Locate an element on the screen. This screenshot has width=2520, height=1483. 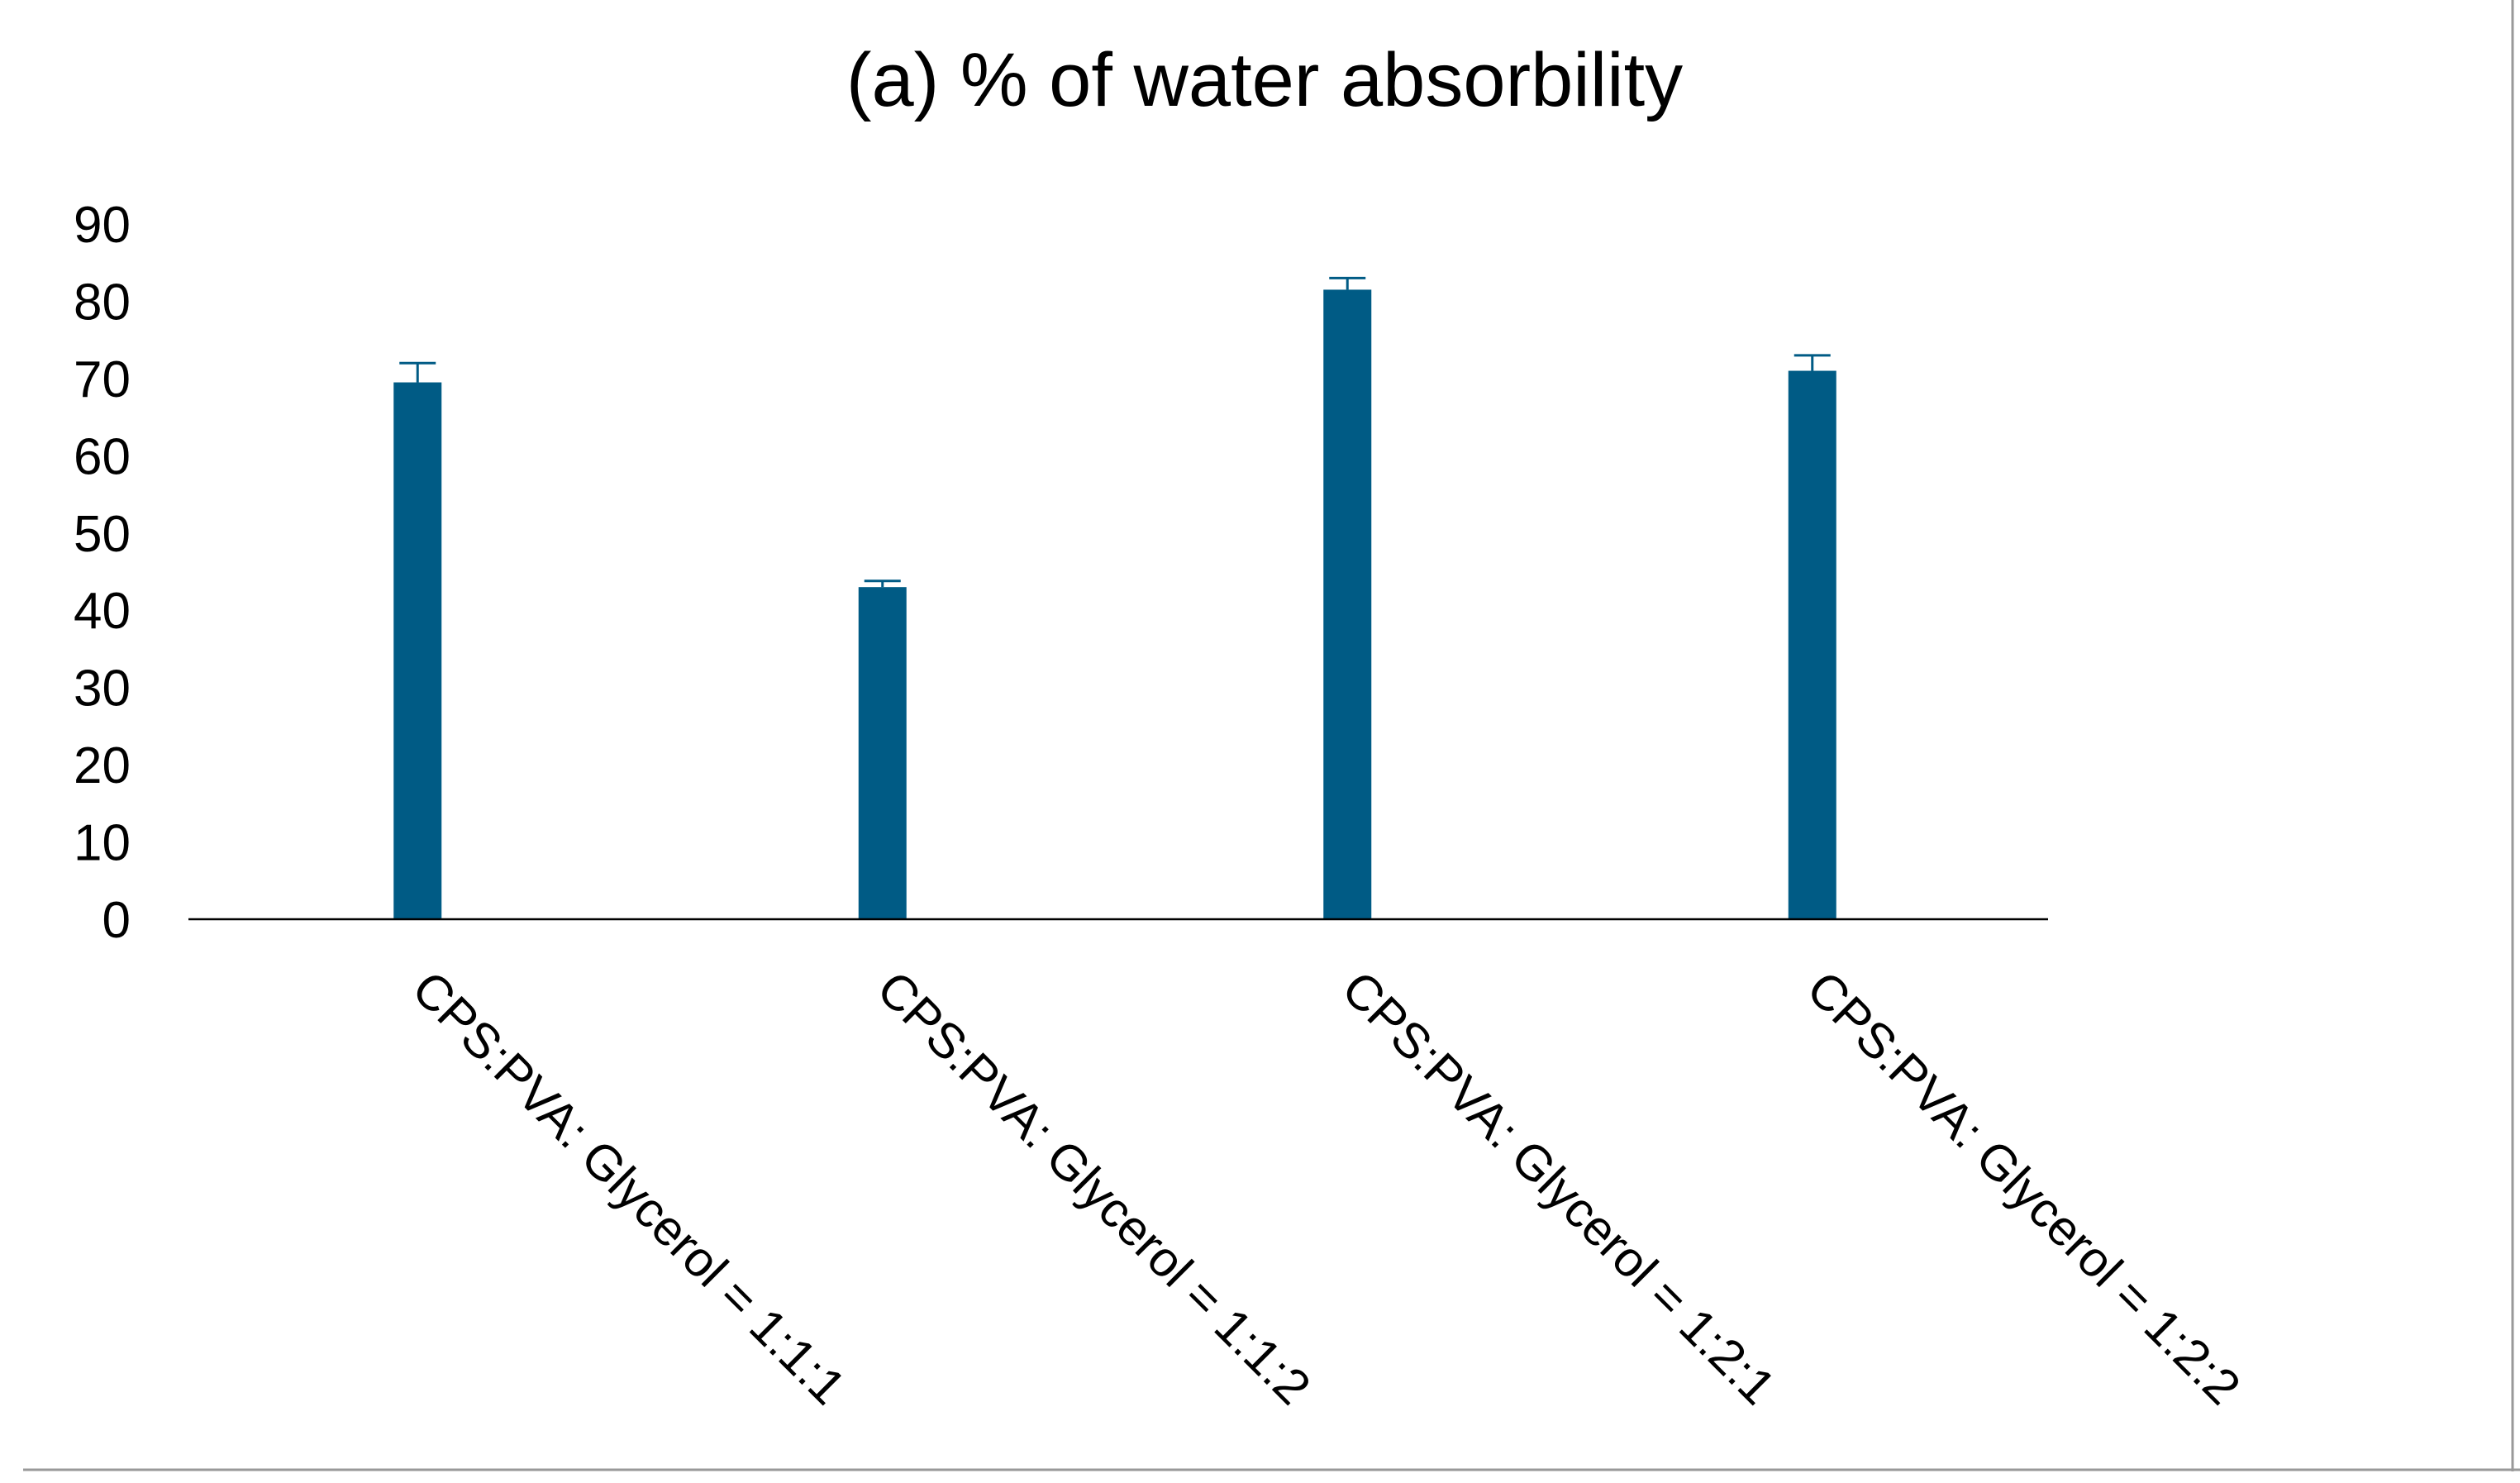
y-tick-label: 50 is located at coordinates (102, 534).